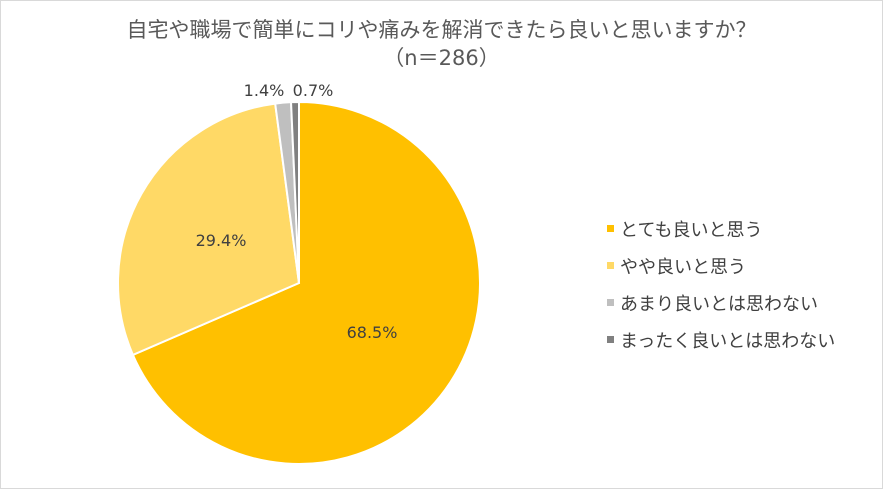 The image size is (883, 489). I want to click on legend-item-2: やや良いと思う, so click(721, 266).